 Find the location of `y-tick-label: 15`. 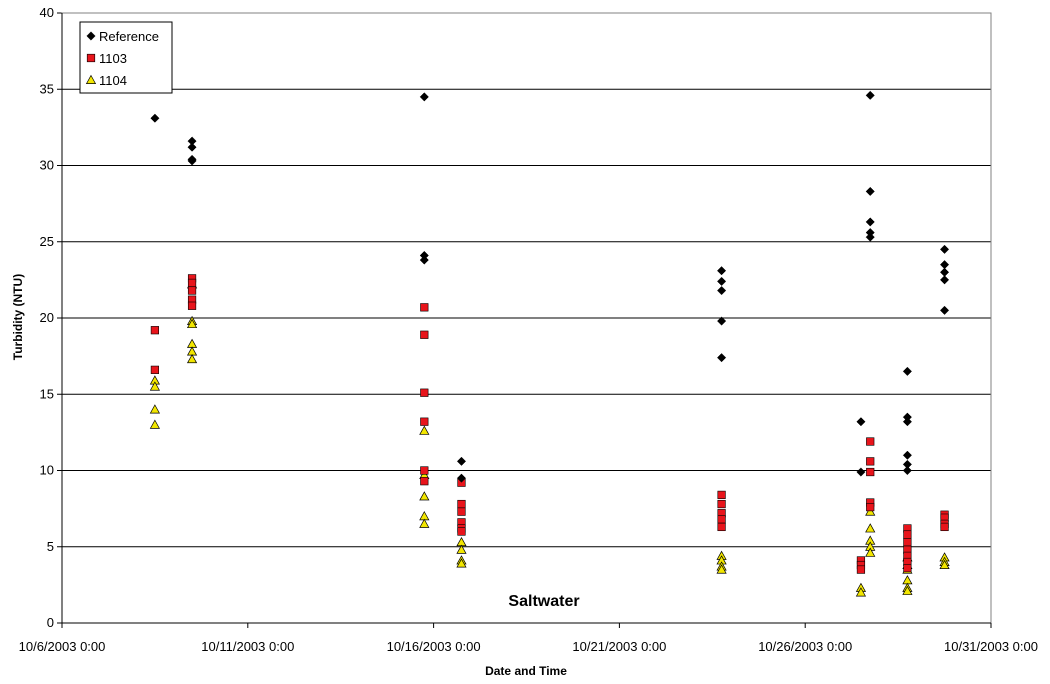

y-tick-label: 15 is located at coordinates (47, 393).